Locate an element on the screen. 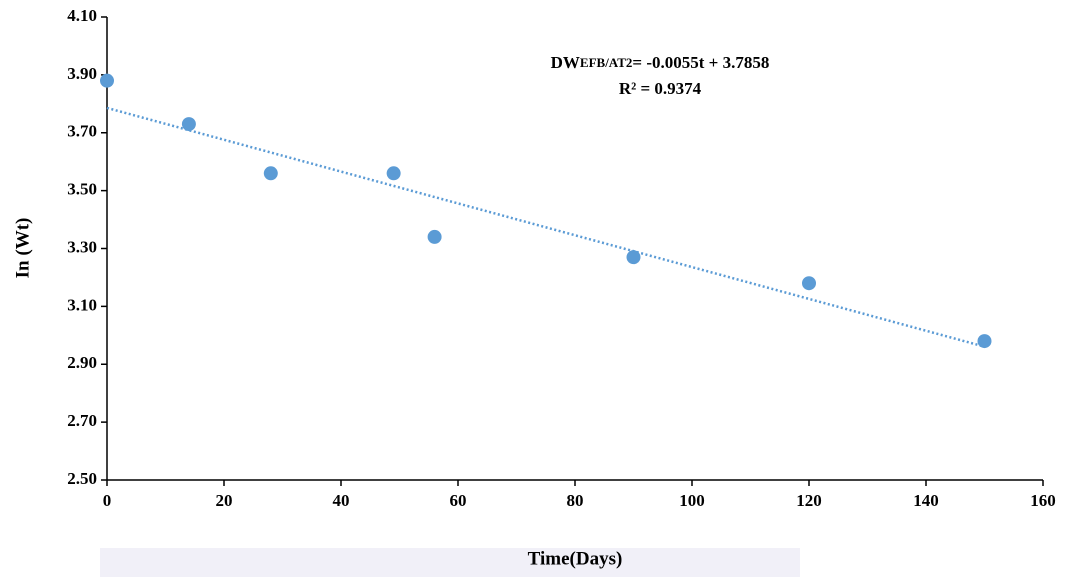  y-tick-label: 4.10 is located at coordinates (82, 15).